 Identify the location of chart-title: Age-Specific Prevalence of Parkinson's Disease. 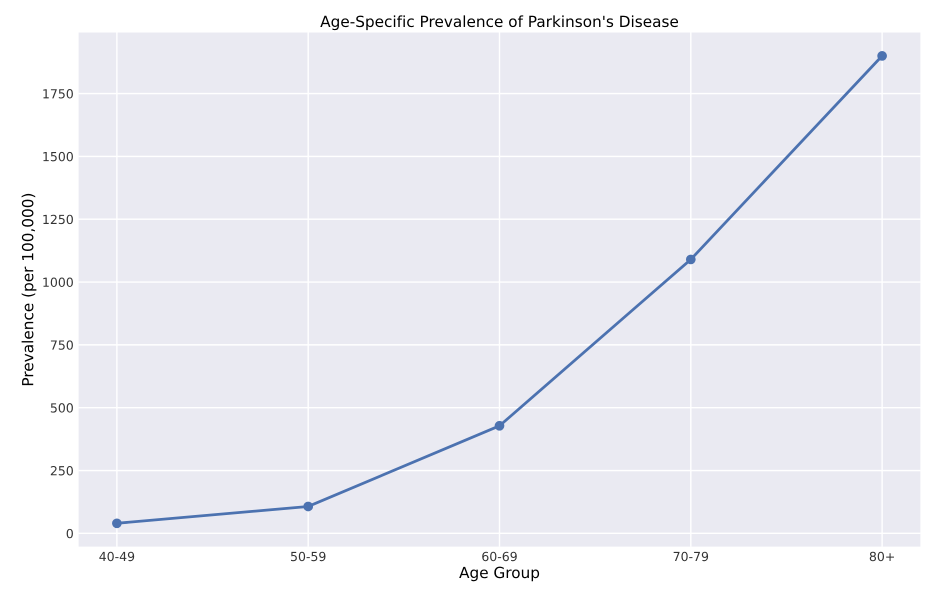
(499, 22).